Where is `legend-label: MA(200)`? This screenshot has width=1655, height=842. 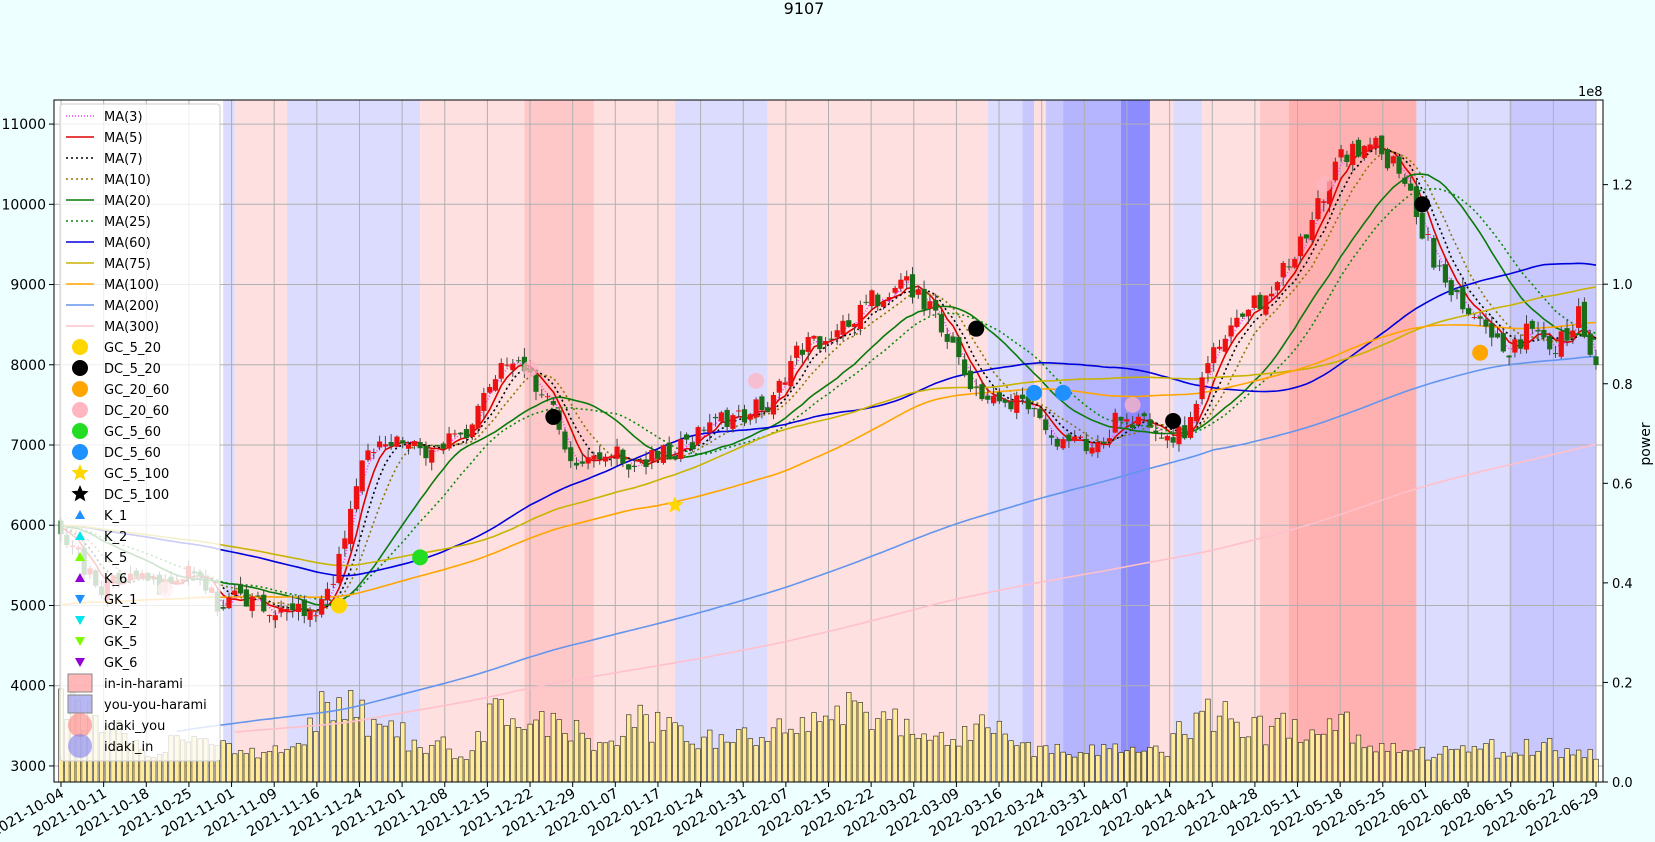
legend-label: MA(200) is located at coordinates (131, 306).